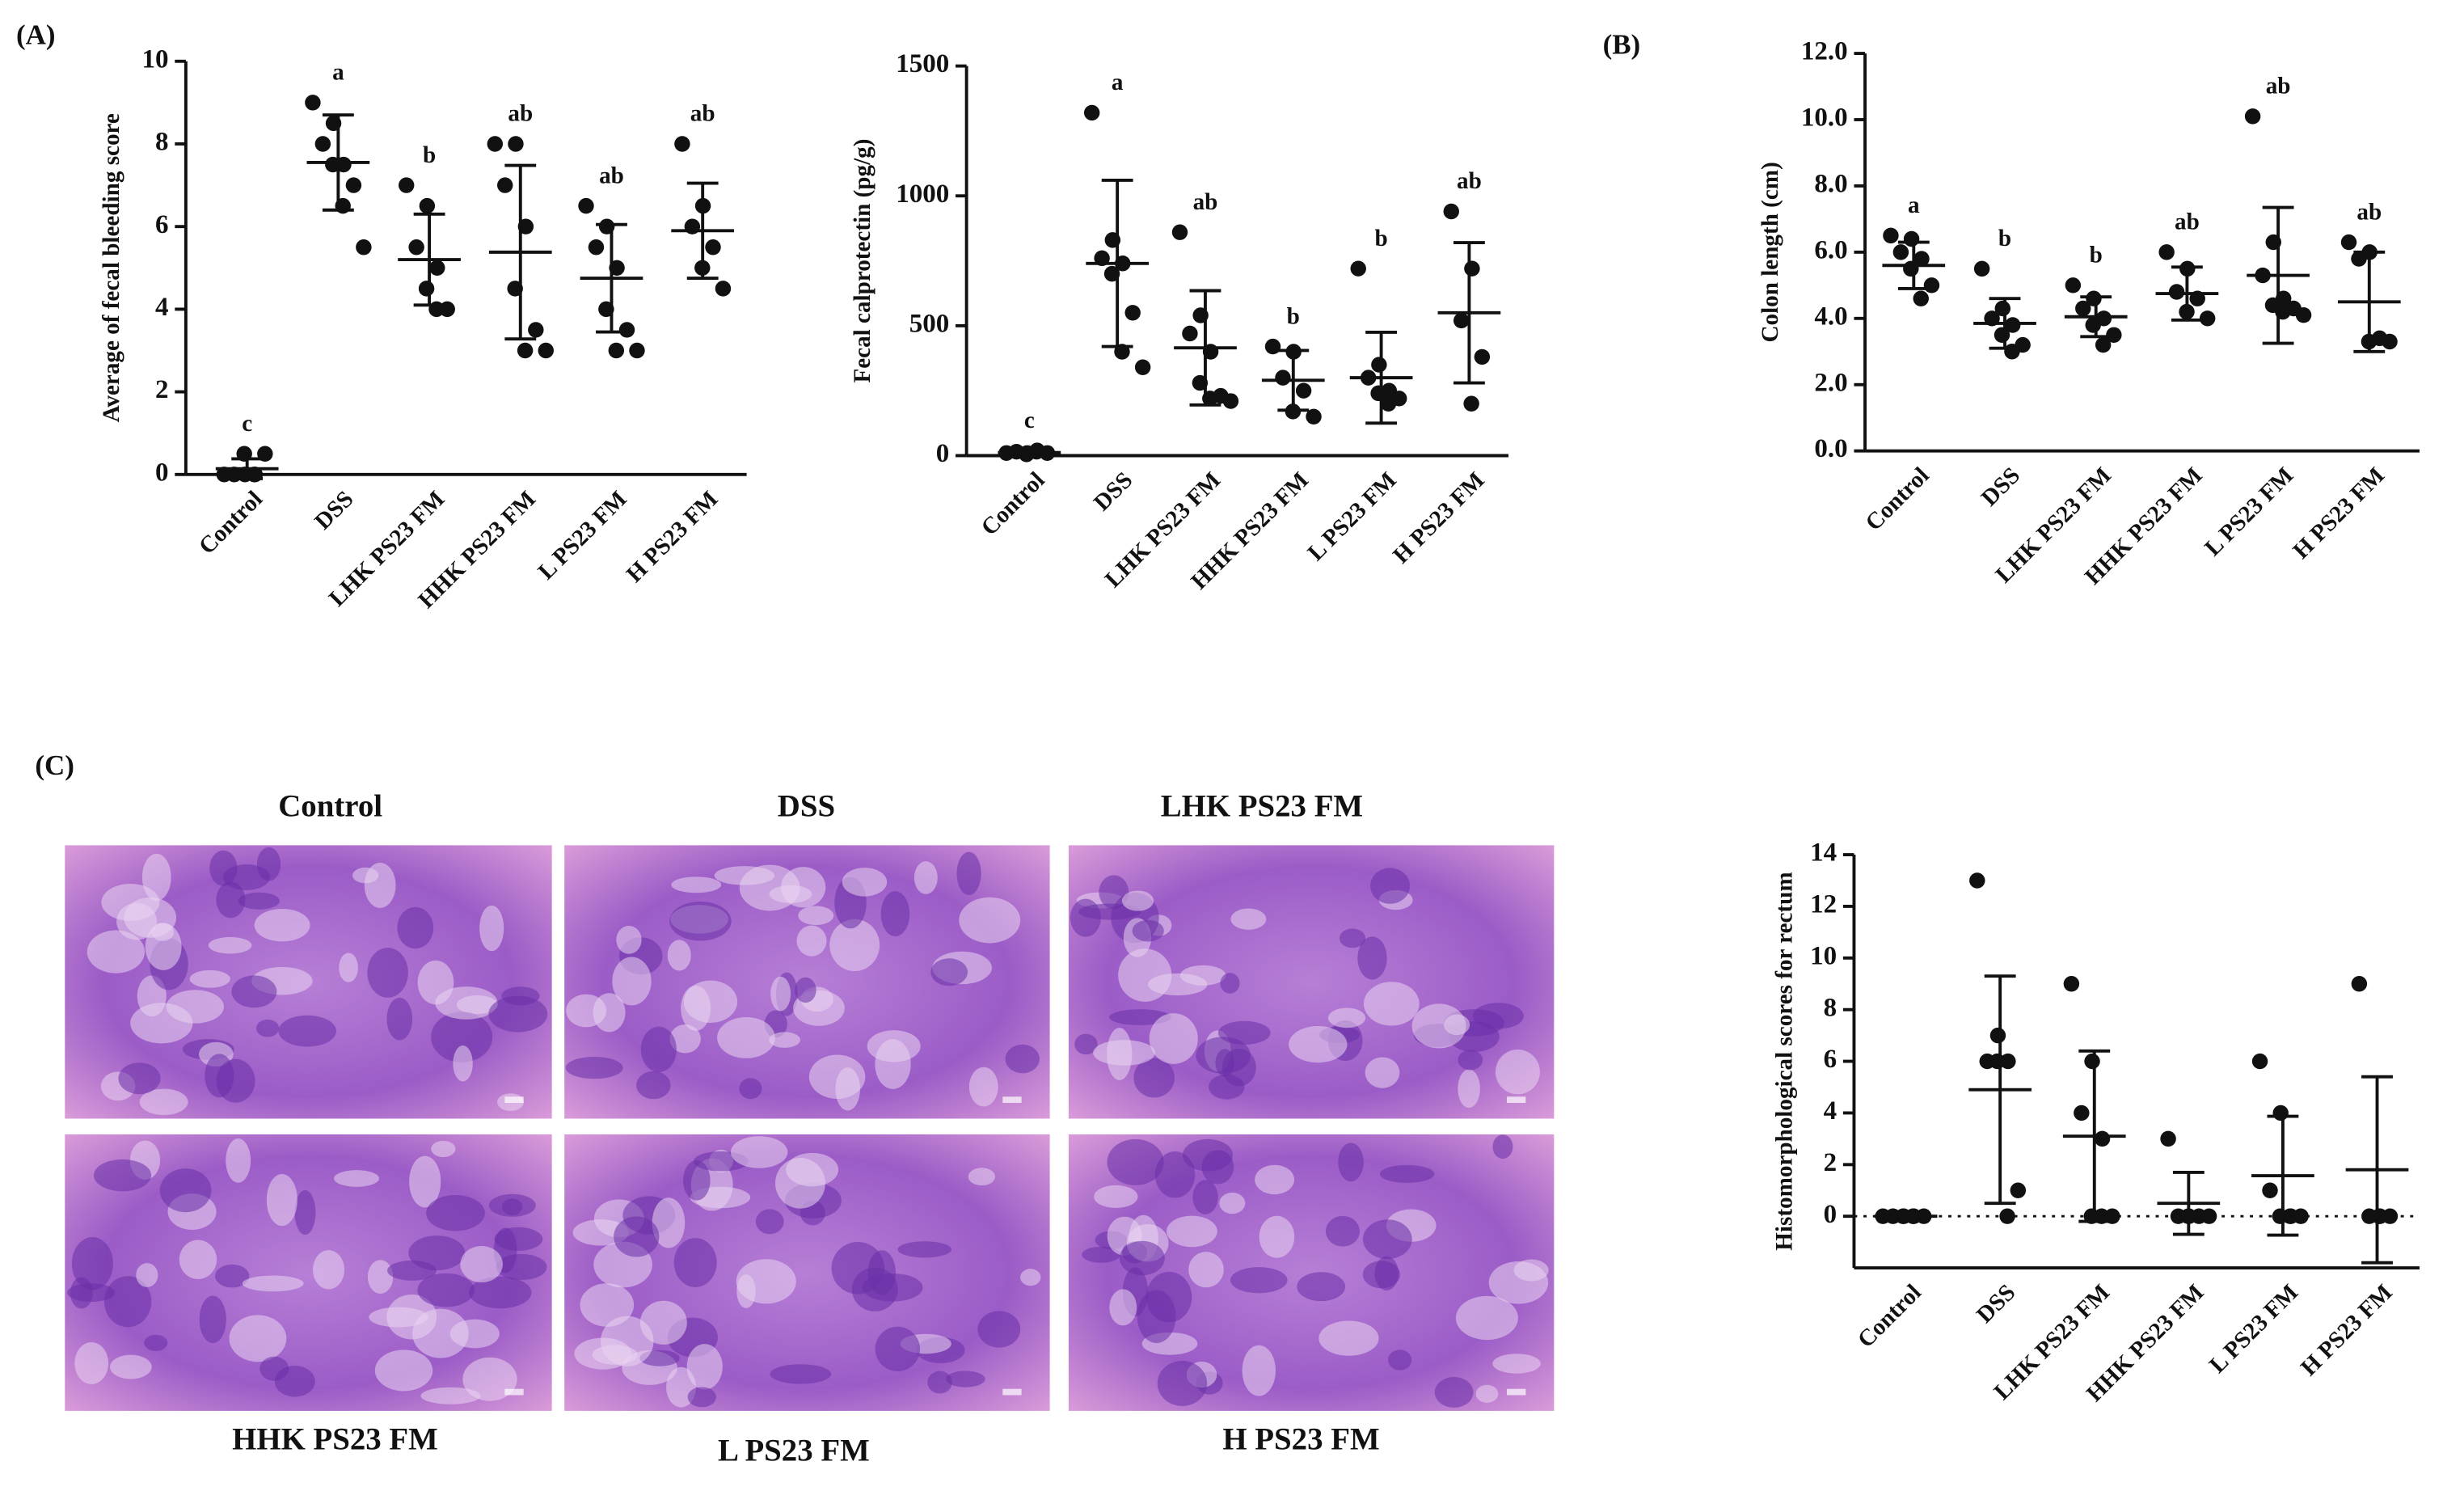  I want to click on micrograph-label: H PS23 FM, so click(1301, 1439).